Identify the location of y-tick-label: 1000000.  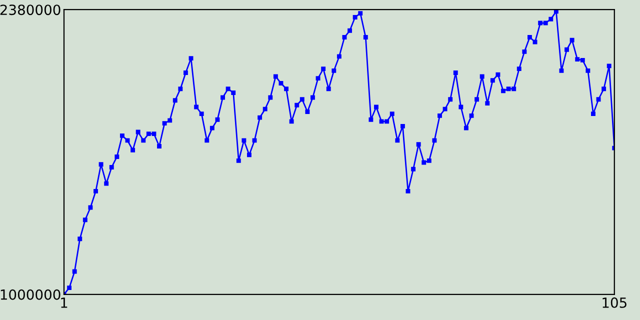
(30, 294).